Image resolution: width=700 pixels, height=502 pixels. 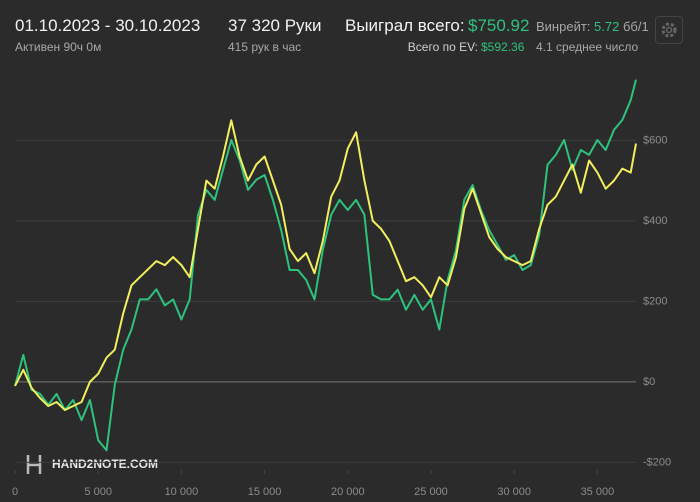 I want to click on x-tick-label: 30 000, so click(x=514, y=492).